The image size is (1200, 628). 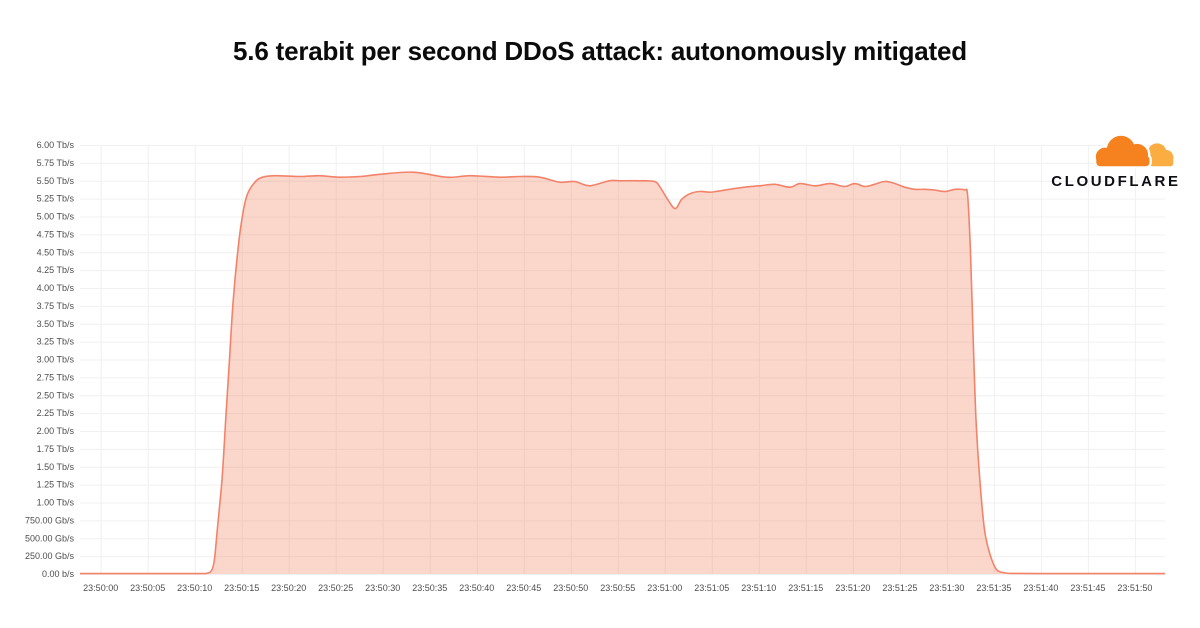 I want to click on x-tick-label: 23:51:50, so click(x=1134, y=588).